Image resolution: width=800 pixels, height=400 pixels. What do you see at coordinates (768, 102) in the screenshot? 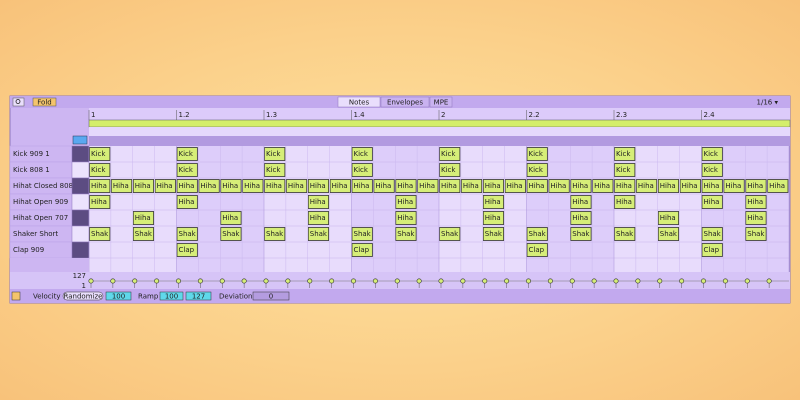
I see `grid-setting: 1/16 ▾` at bounding box center [768, 102].